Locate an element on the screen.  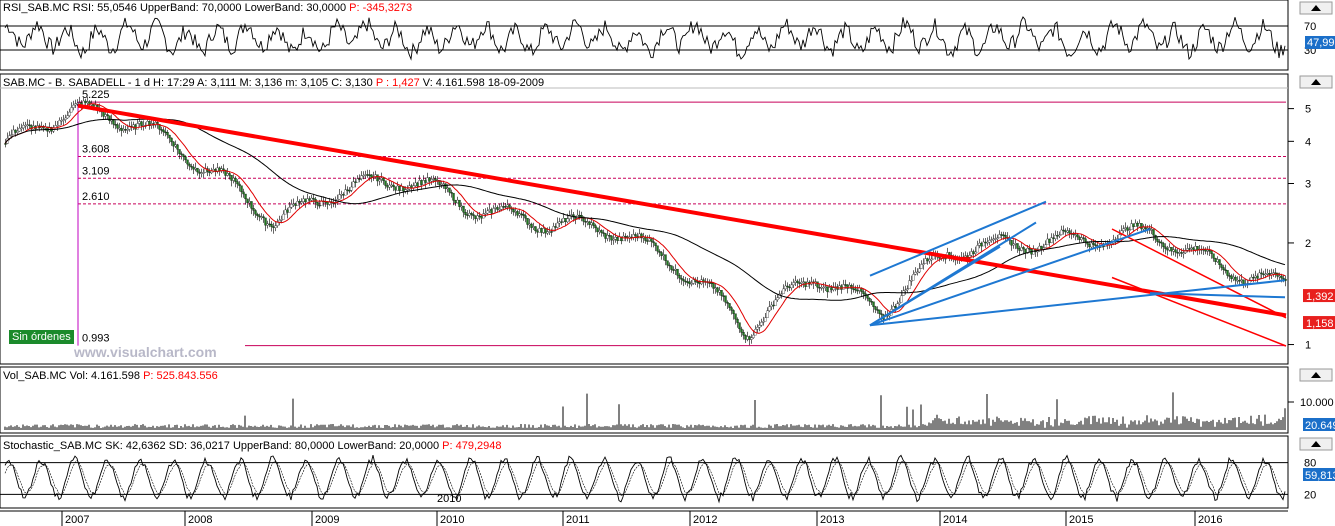
x-axis-year-label: 2013 is located at coordinates (832, 520).